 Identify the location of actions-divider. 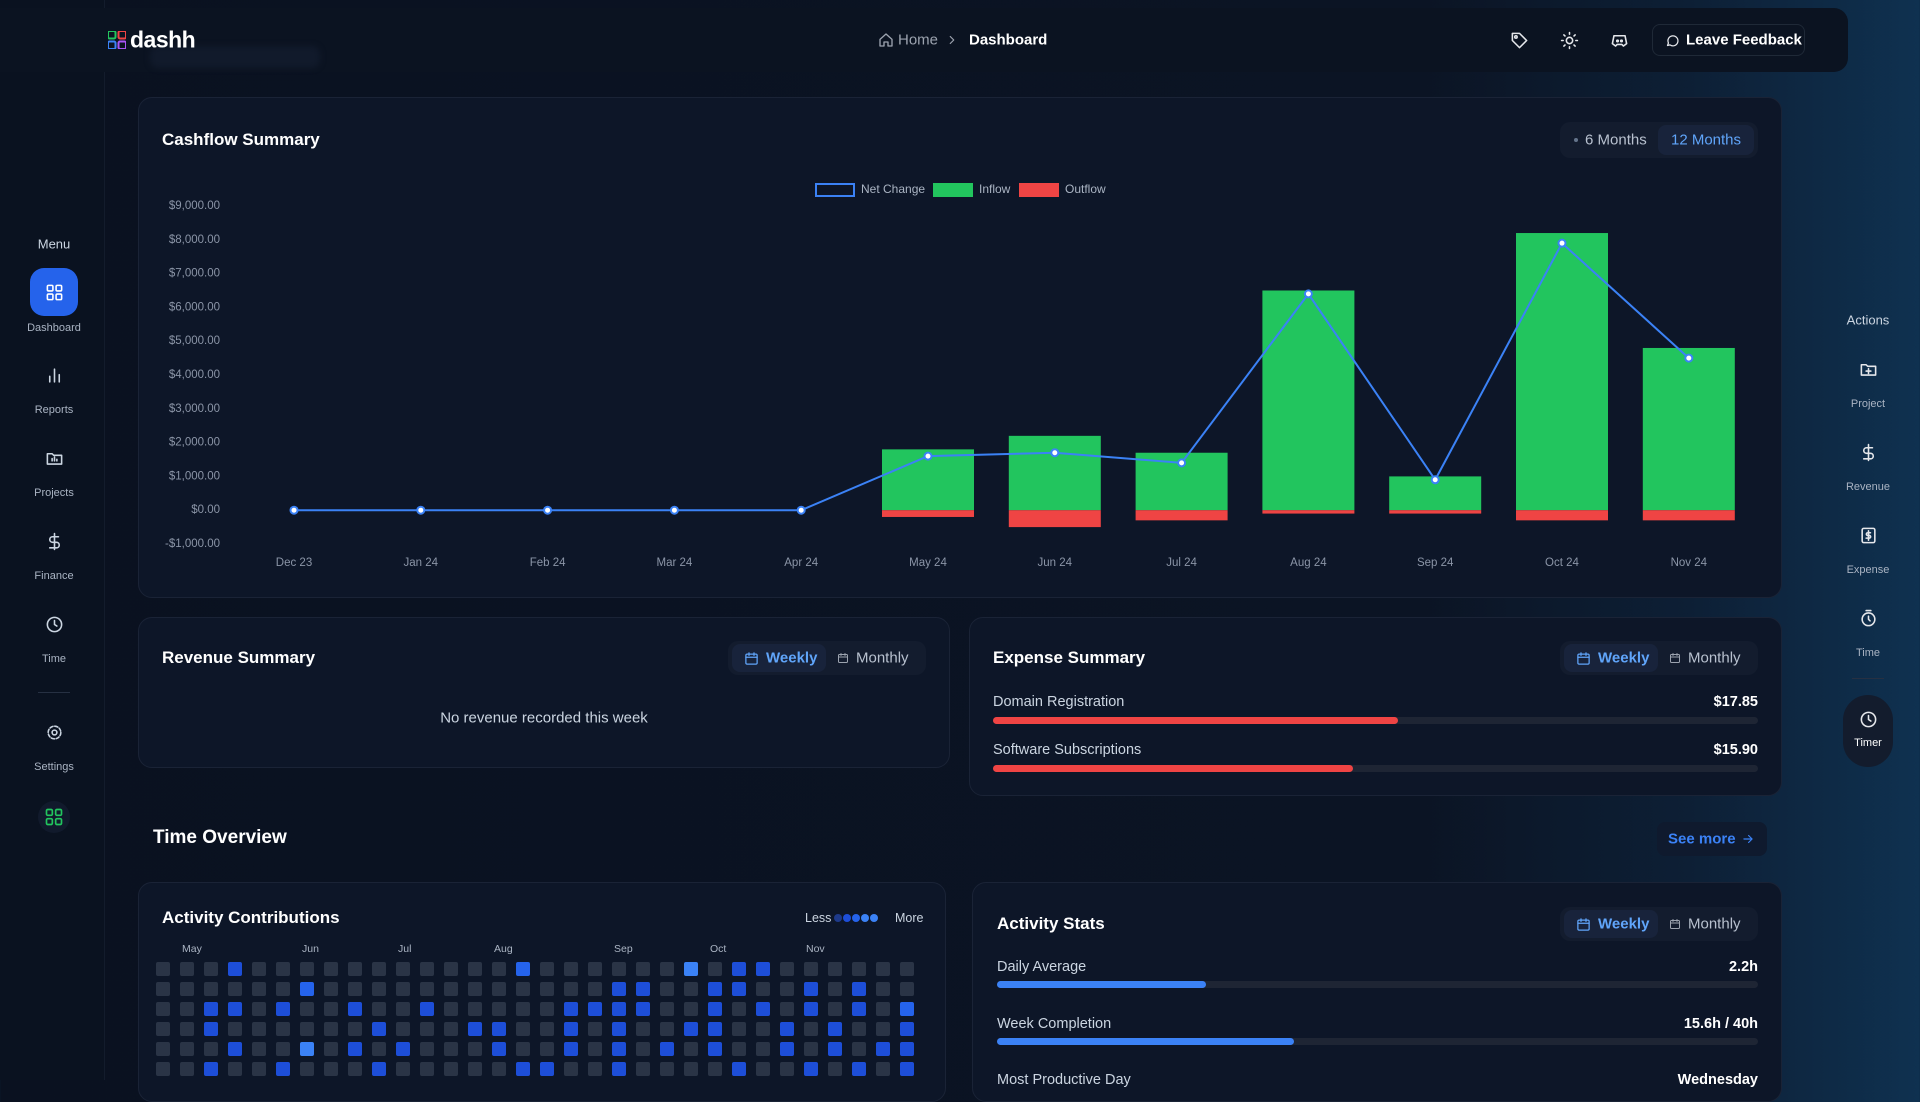
(1868, 678).